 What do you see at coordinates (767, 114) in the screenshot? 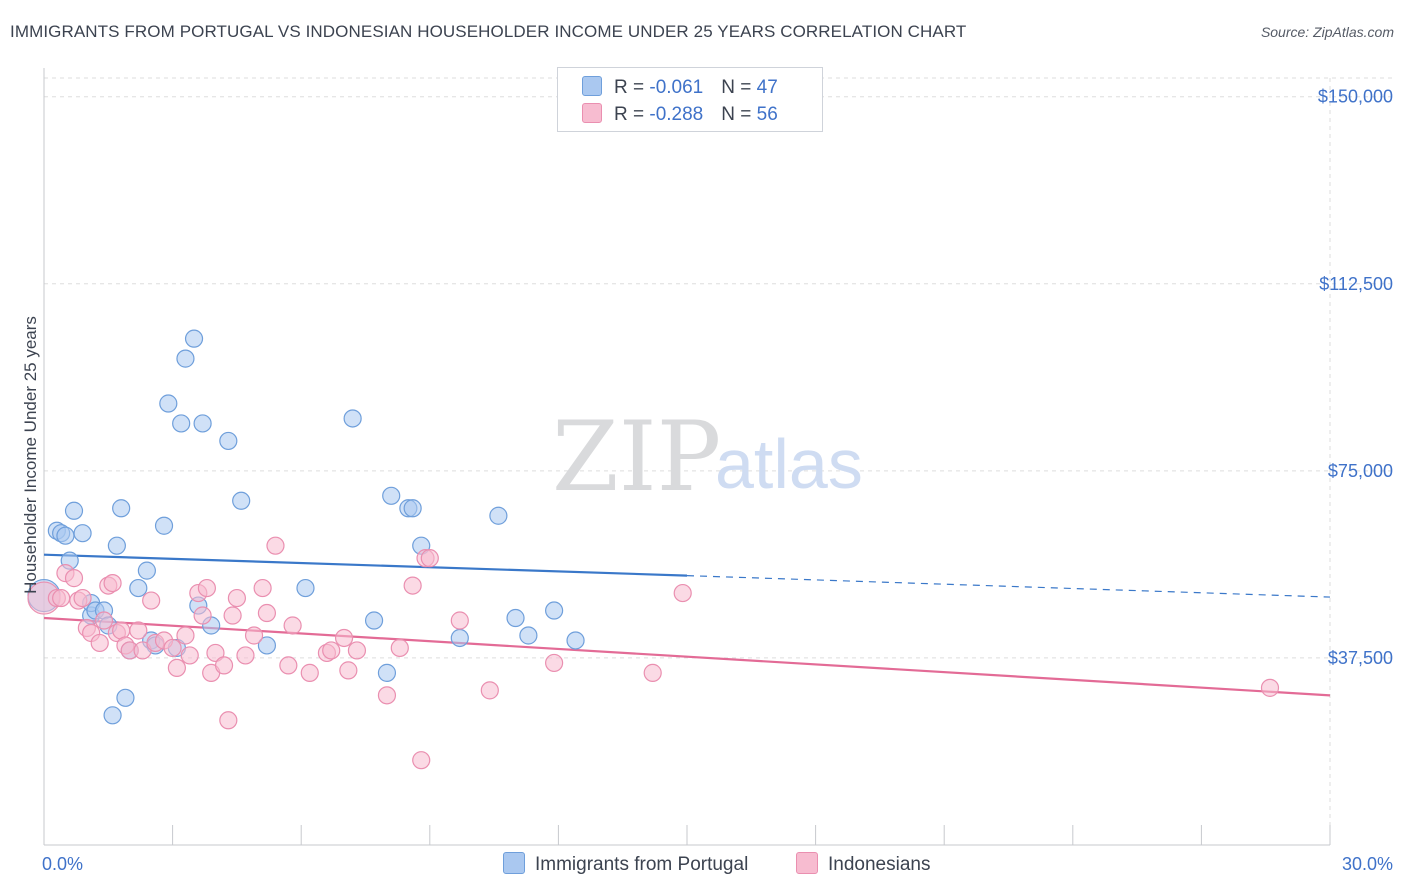
I see `legend-n-value: 56` at bounding box center [767, 114].